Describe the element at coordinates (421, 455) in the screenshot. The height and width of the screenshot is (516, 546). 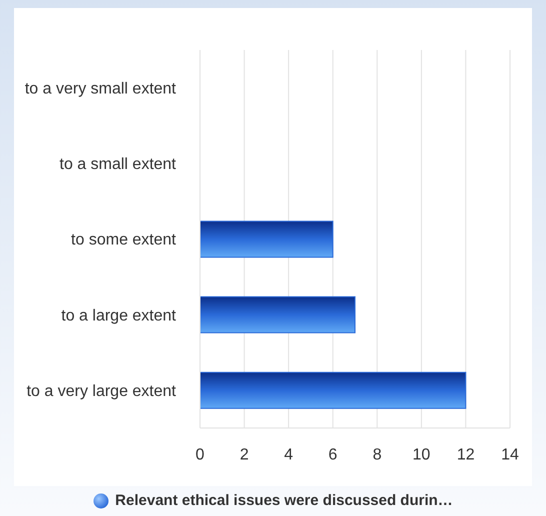
I see `x-tick-label: 10` at that location.